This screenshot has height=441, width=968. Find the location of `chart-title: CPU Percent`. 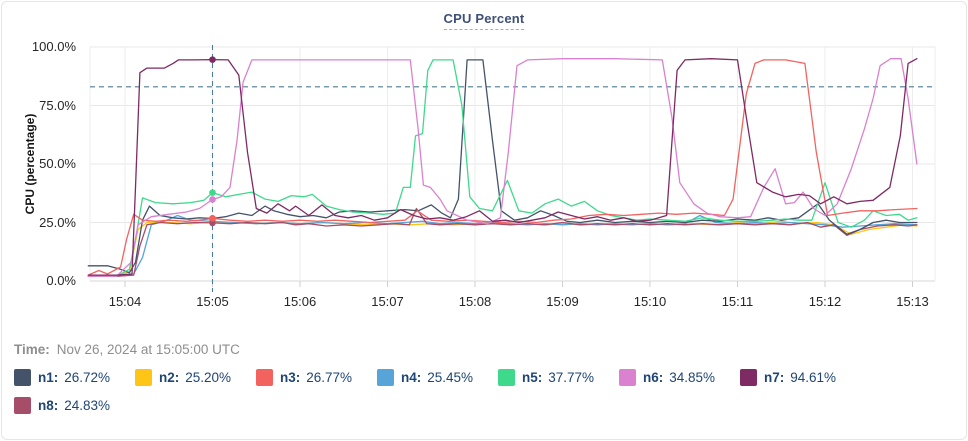

chart-title: CPU Percent is located at coordinates (484, 20).